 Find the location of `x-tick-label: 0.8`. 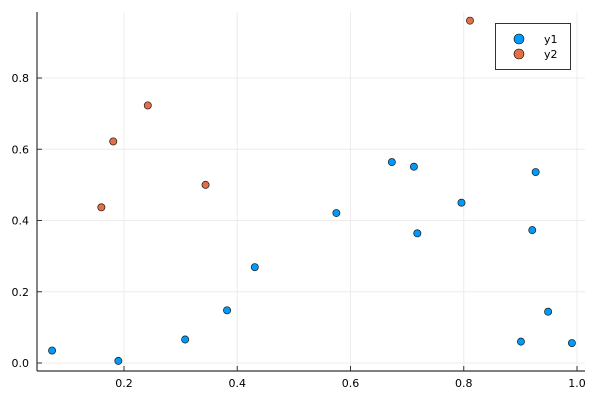

x-tick-label: 0.8 is located at coordinates (464, 383).